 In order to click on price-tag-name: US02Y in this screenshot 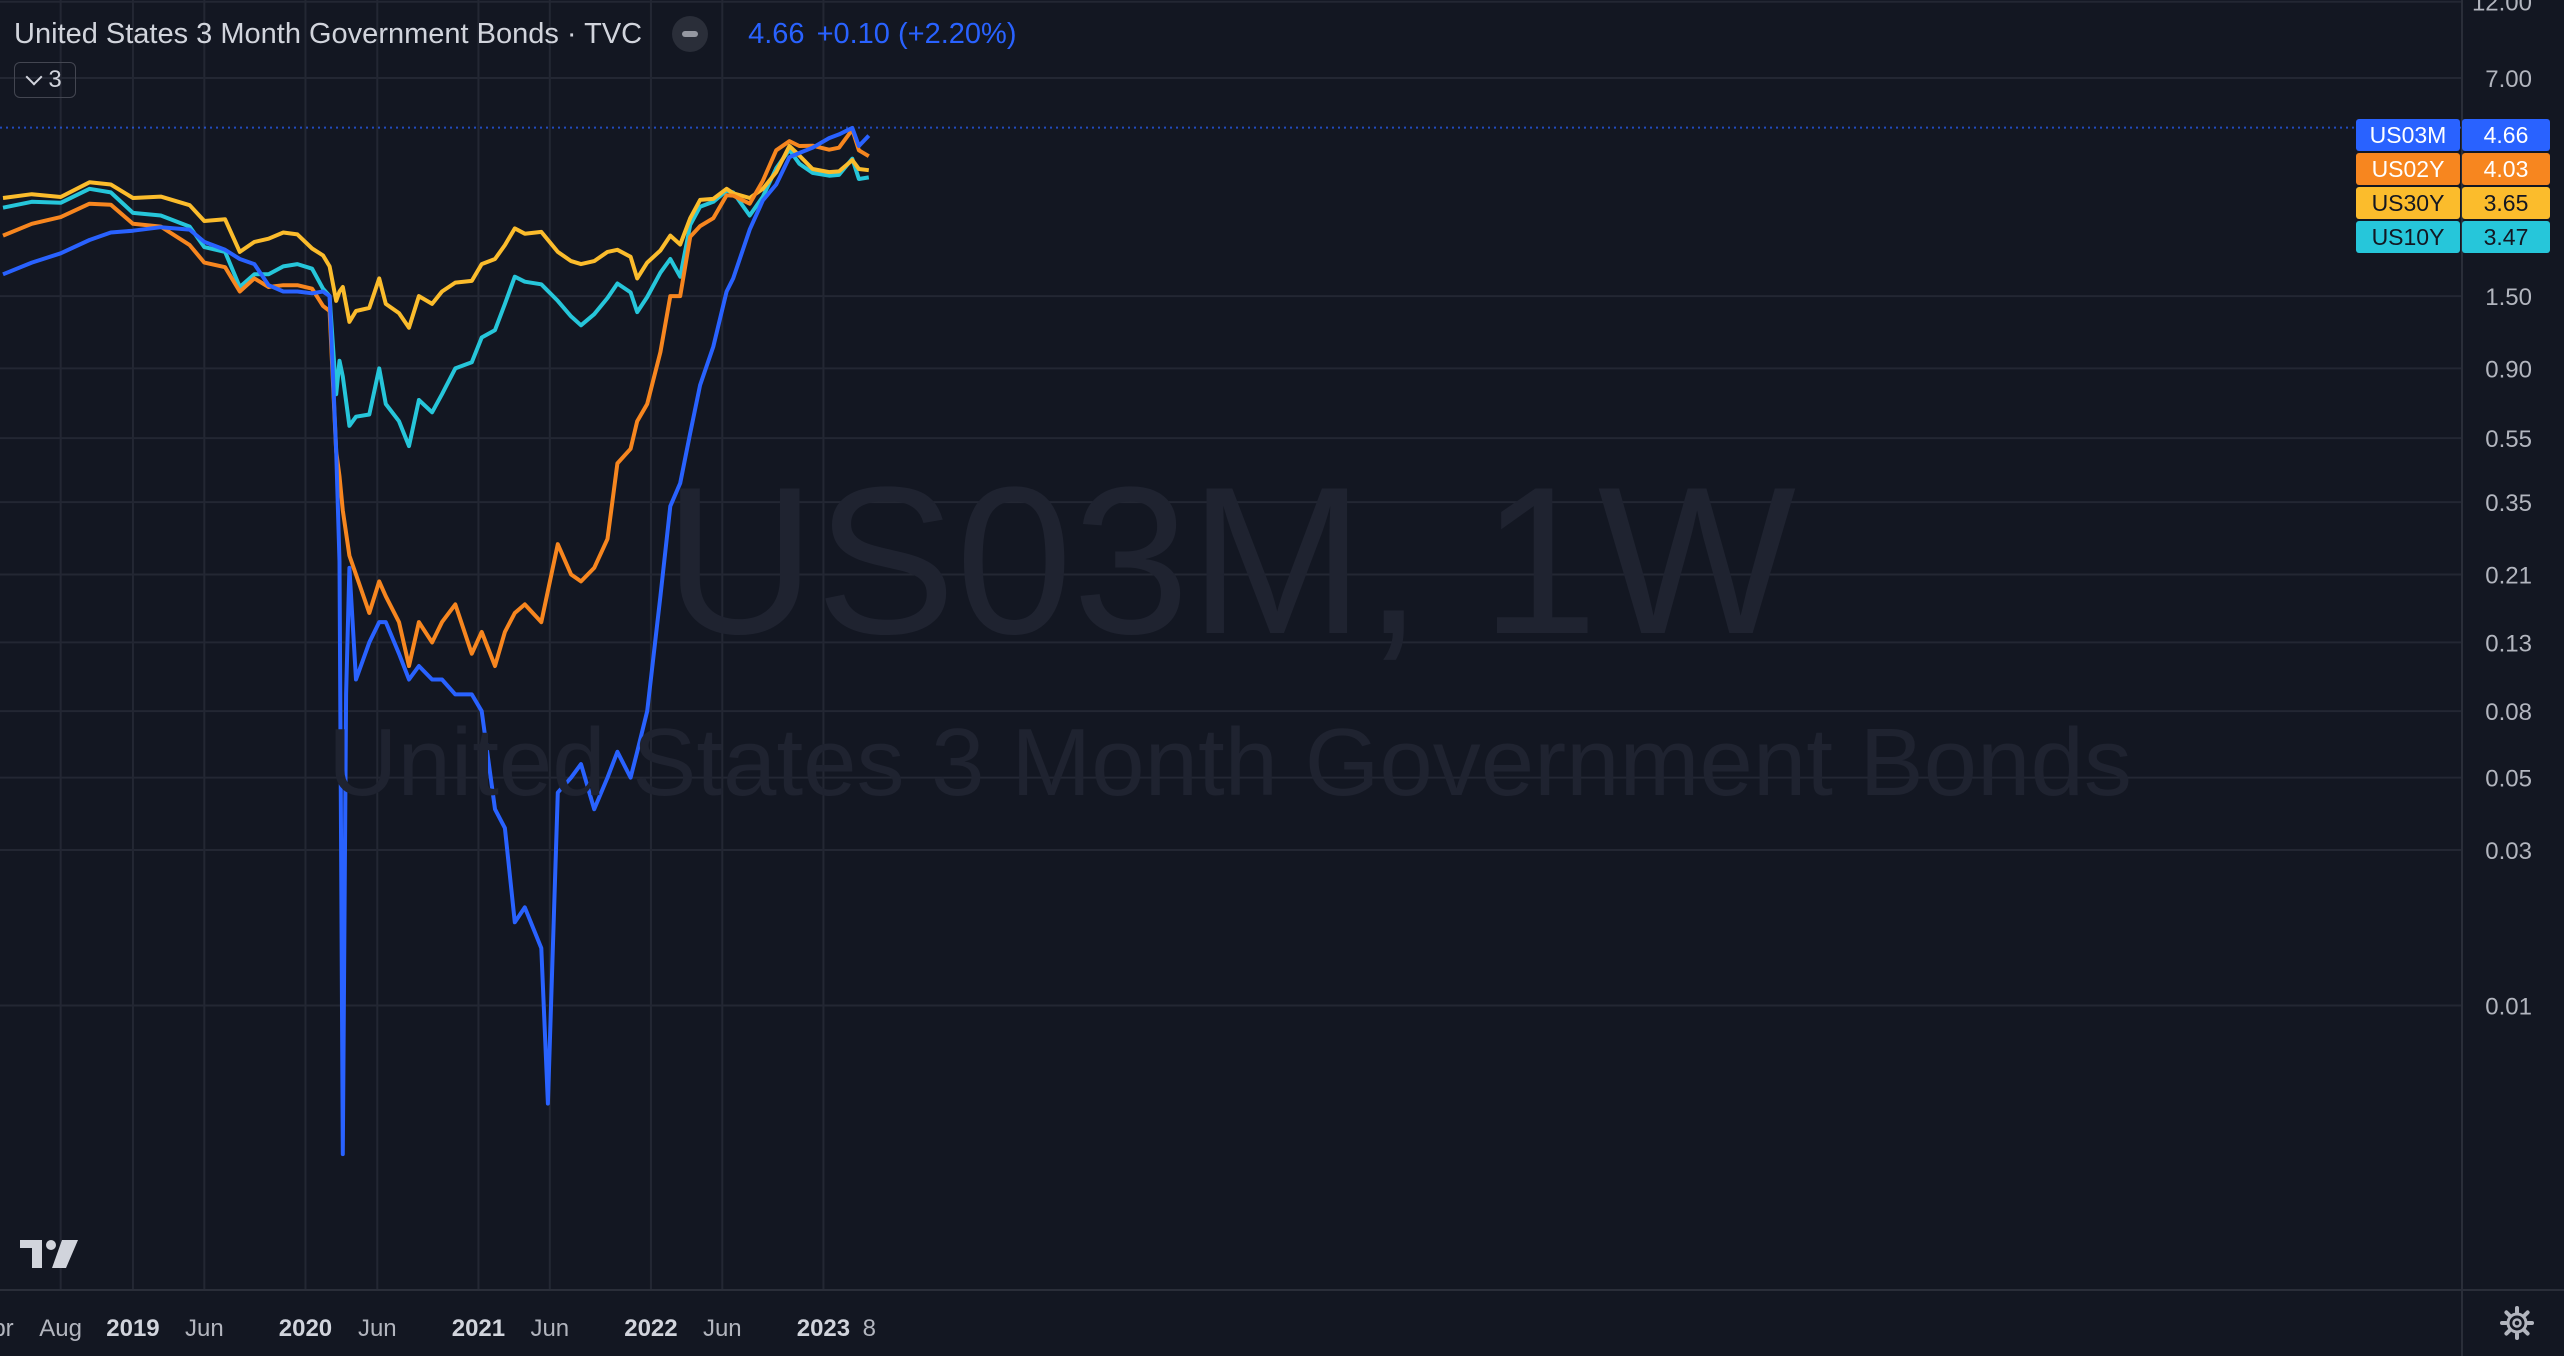, I will do `click(2408, 169)`.